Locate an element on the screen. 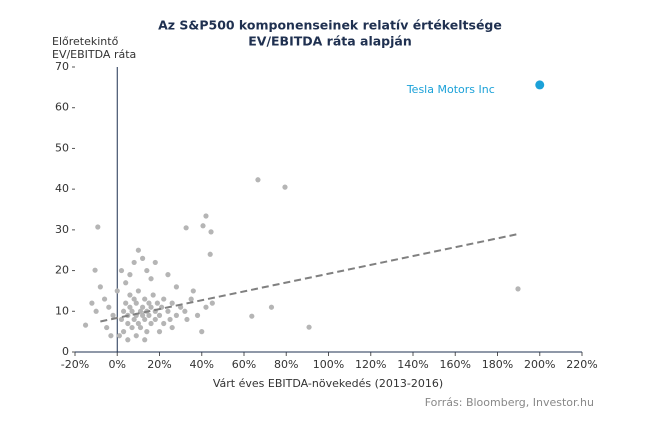  x-tick-label: 100% is located at coordinates (328, 364).